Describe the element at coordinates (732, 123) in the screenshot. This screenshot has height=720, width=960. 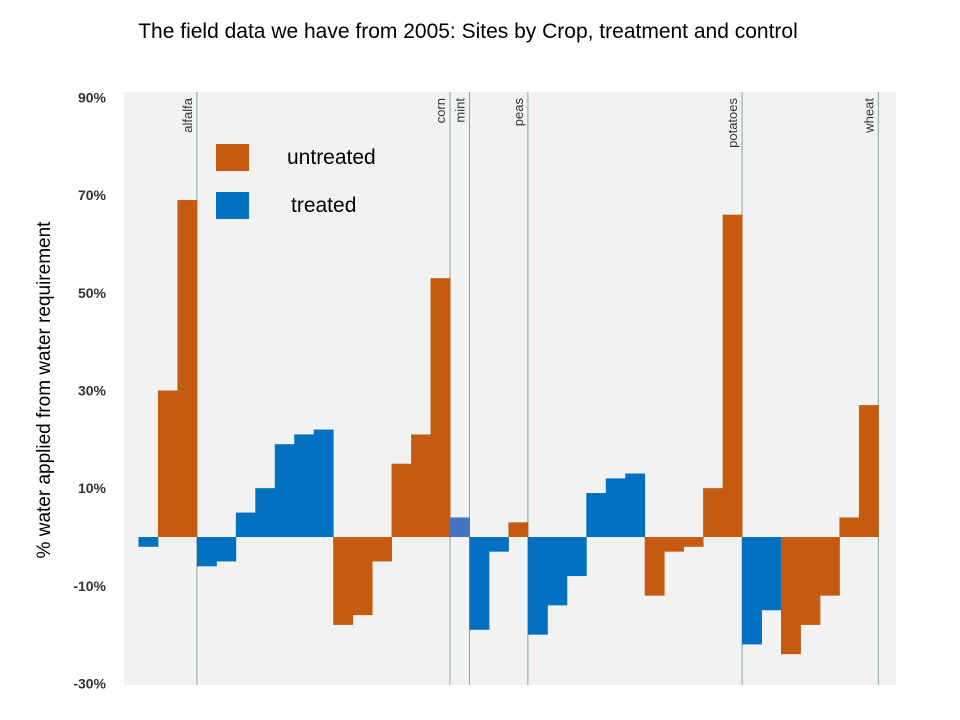
I see `crop-label-potatoes: potatoes` at that location.